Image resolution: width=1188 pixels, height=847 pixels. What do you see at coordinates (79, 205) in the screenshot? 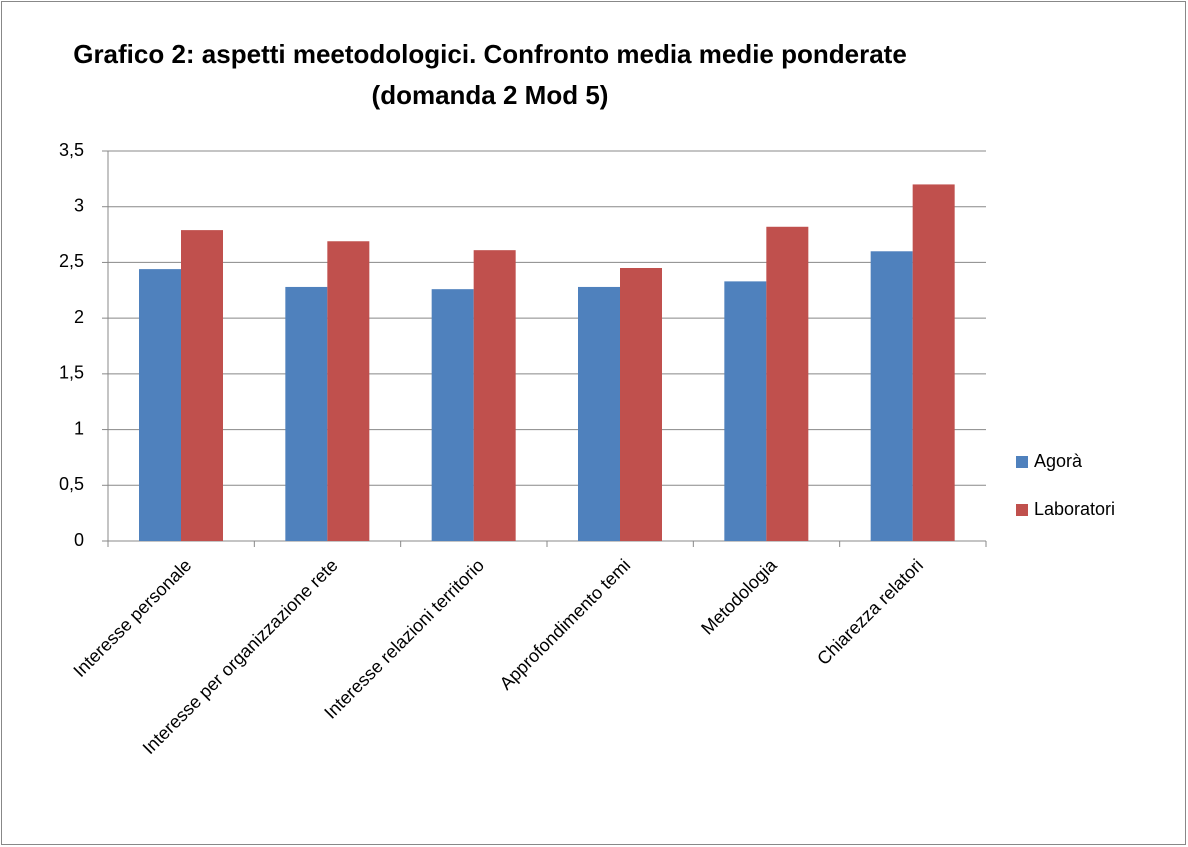
I see `y-tick-label: 3` at bounding box center [79, 205].